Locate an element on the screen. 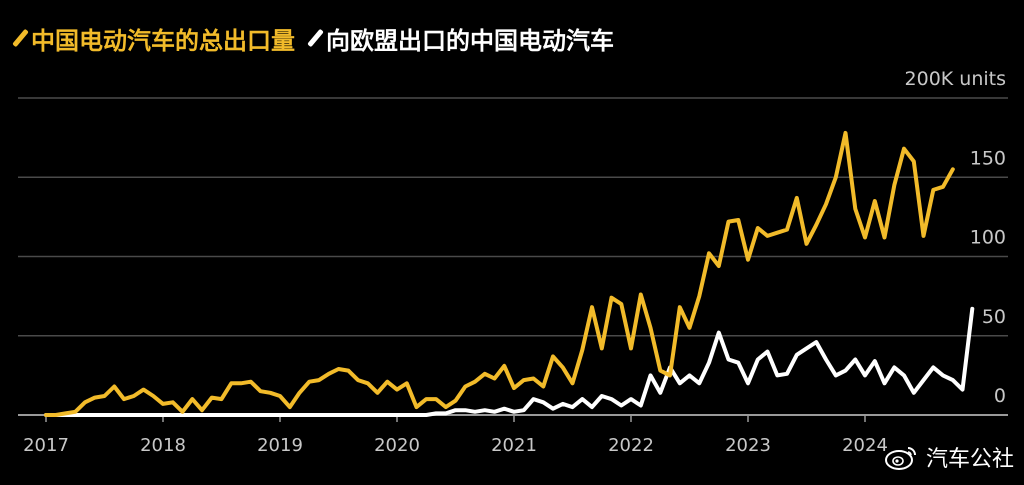 The width and height of the screenshot is (1024, 485). y-tick-label: 100 is located at coordinates (988, 238).